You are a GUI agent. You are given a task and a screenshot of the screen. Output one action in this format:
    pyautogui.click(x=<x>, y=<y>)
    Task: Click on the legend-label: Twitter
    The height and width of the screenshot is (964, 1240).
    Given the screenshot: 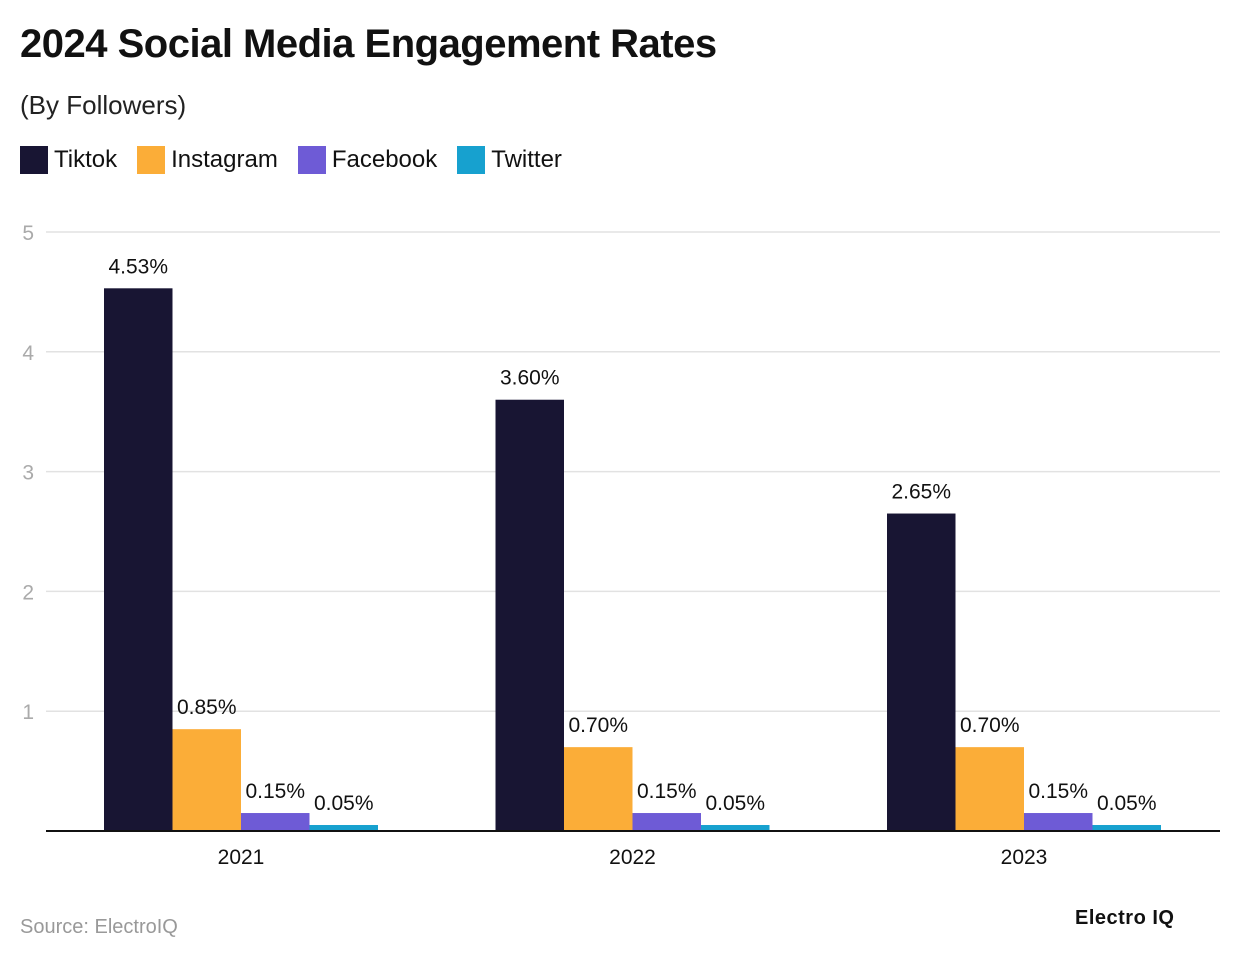 What is the action you would take?
    pyautogui.click(x=526, y=159)
    